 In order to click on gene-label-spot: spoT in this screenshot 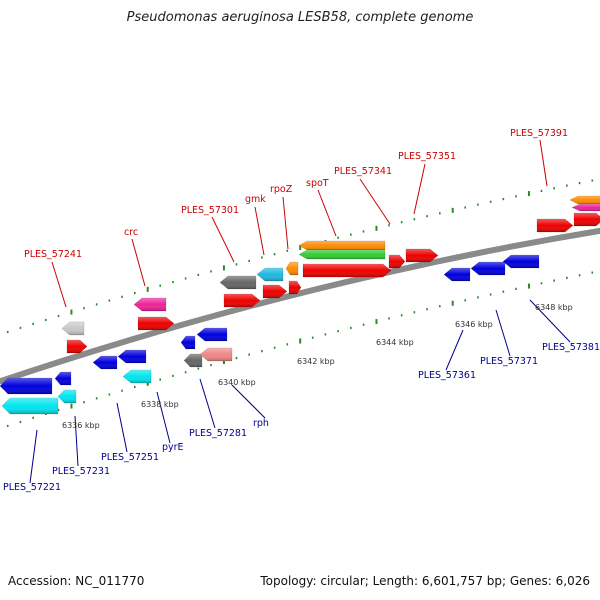, I will do `click(317, 183)`.